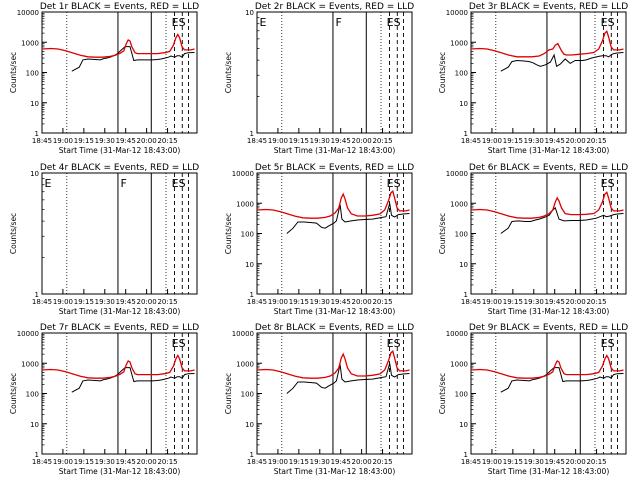 Image resolution: width=640 pixels, height=480 pixels. What do you see at coordinates (119, 328) in the screenshot?
I see `panel-title: Det 7r BLACK = Events, RED = LLD` at bounding box center [119, 328].